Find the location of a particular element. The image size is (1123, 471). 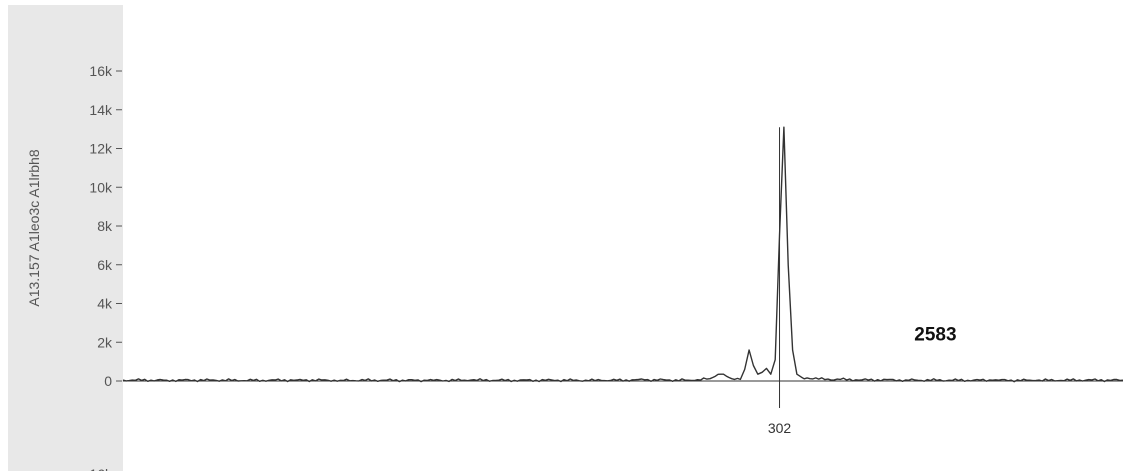

lower-panel-tick-label: 16k is located at coordinates (101, 468).